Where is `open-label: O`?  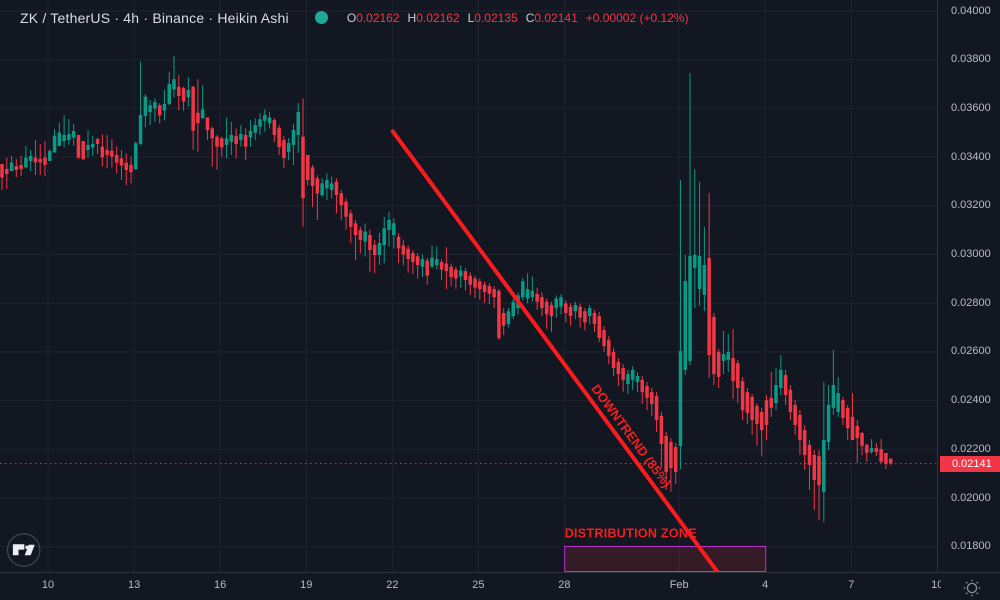 open-label: O is located at coordinates (351, 17).